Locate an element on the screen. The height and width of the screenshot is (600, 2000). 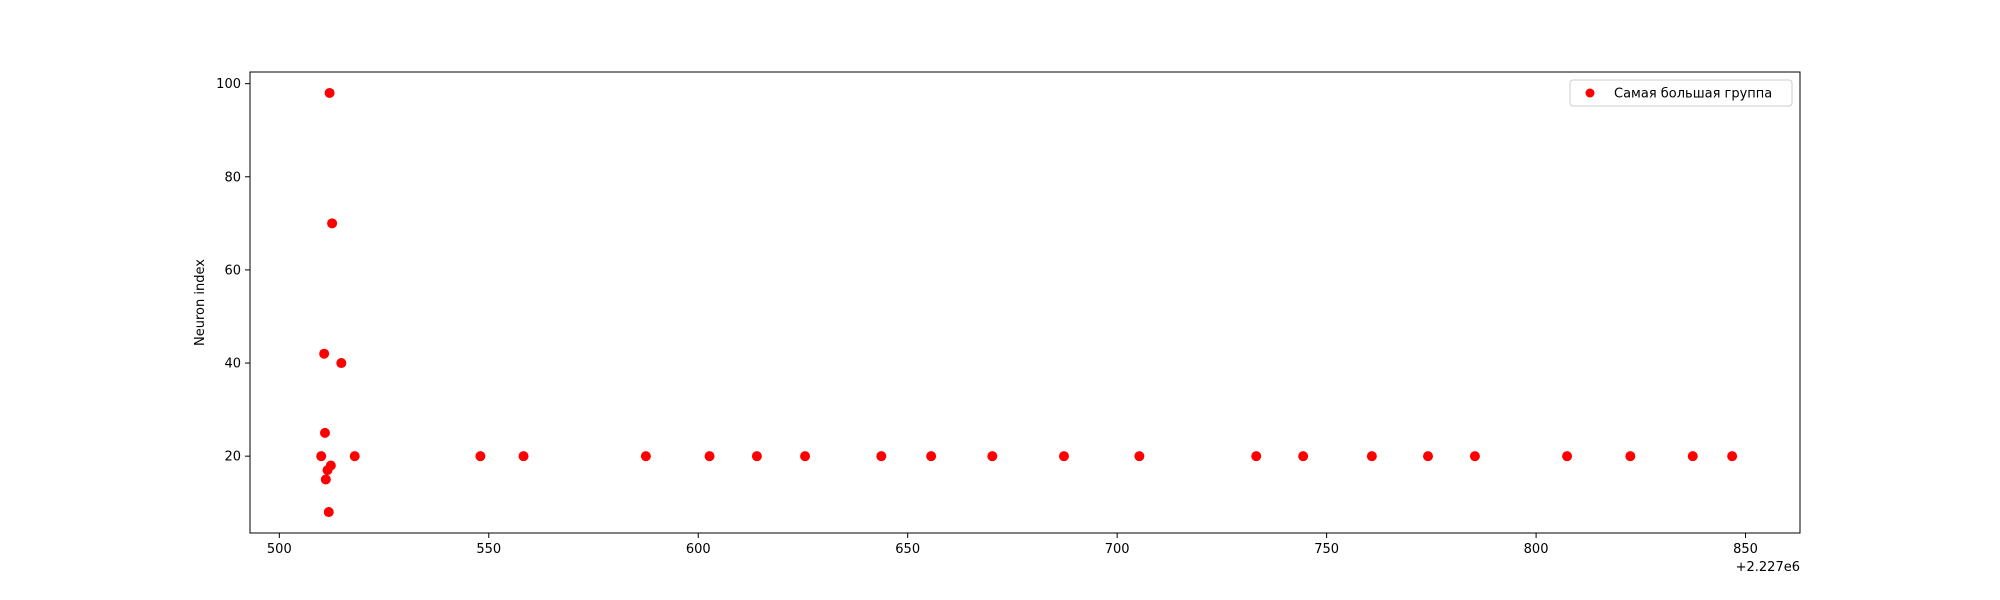
x-tick-label: 600 is located at coordinates (698, 549).